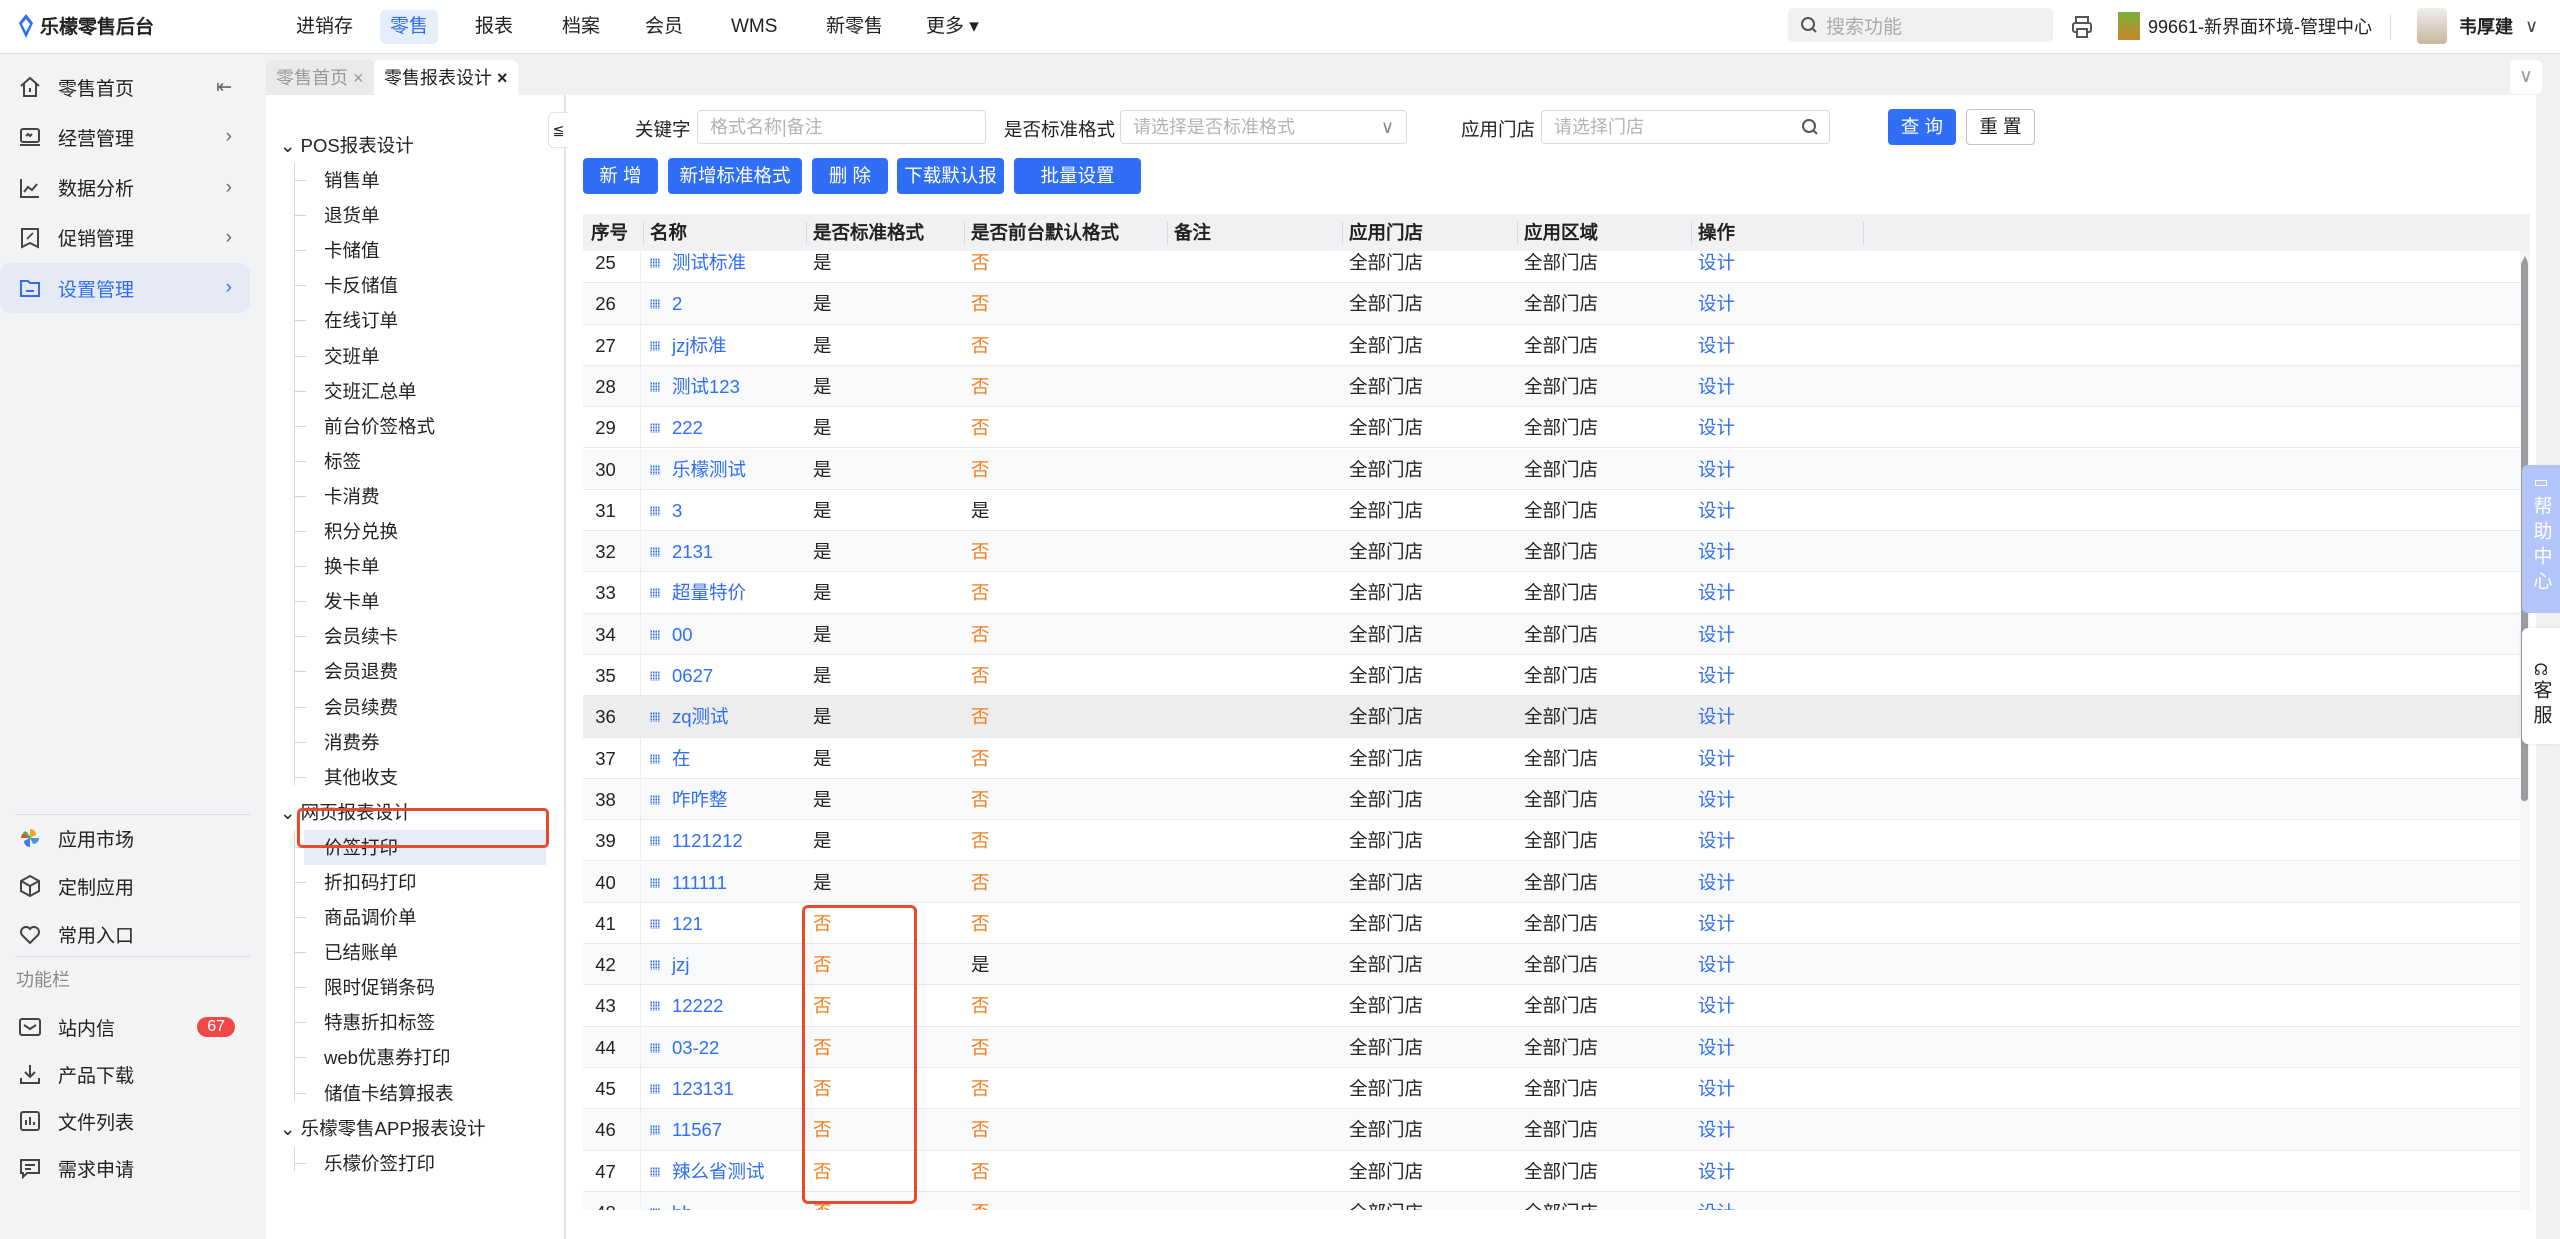 This screenshot has width=2560, height=1239. What do you see at coordinates (409, 27) in the screenshot?
I see `nav-item-1: 零售` at bounding box center [409, 27].